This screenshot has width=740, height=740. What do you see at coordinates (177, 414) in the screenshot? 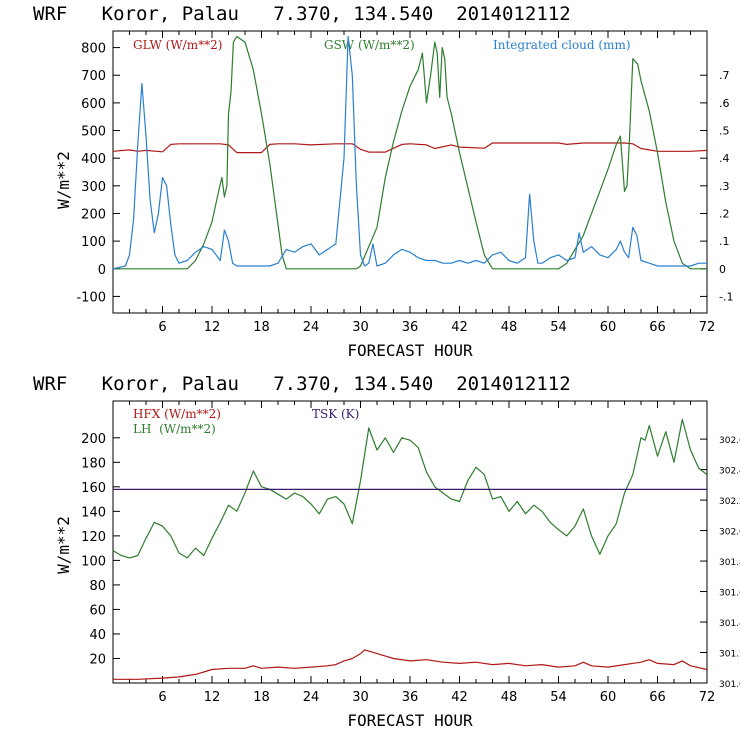
I see `legend-item-hfx: HFX (W/m**2)` at bounding box center [177, 414].